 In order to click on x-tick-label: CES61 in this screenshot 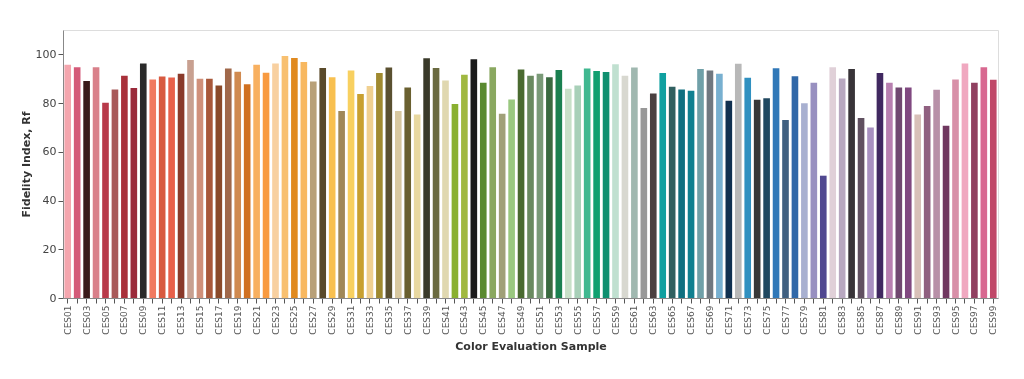, I will do `click(634, 320)`.